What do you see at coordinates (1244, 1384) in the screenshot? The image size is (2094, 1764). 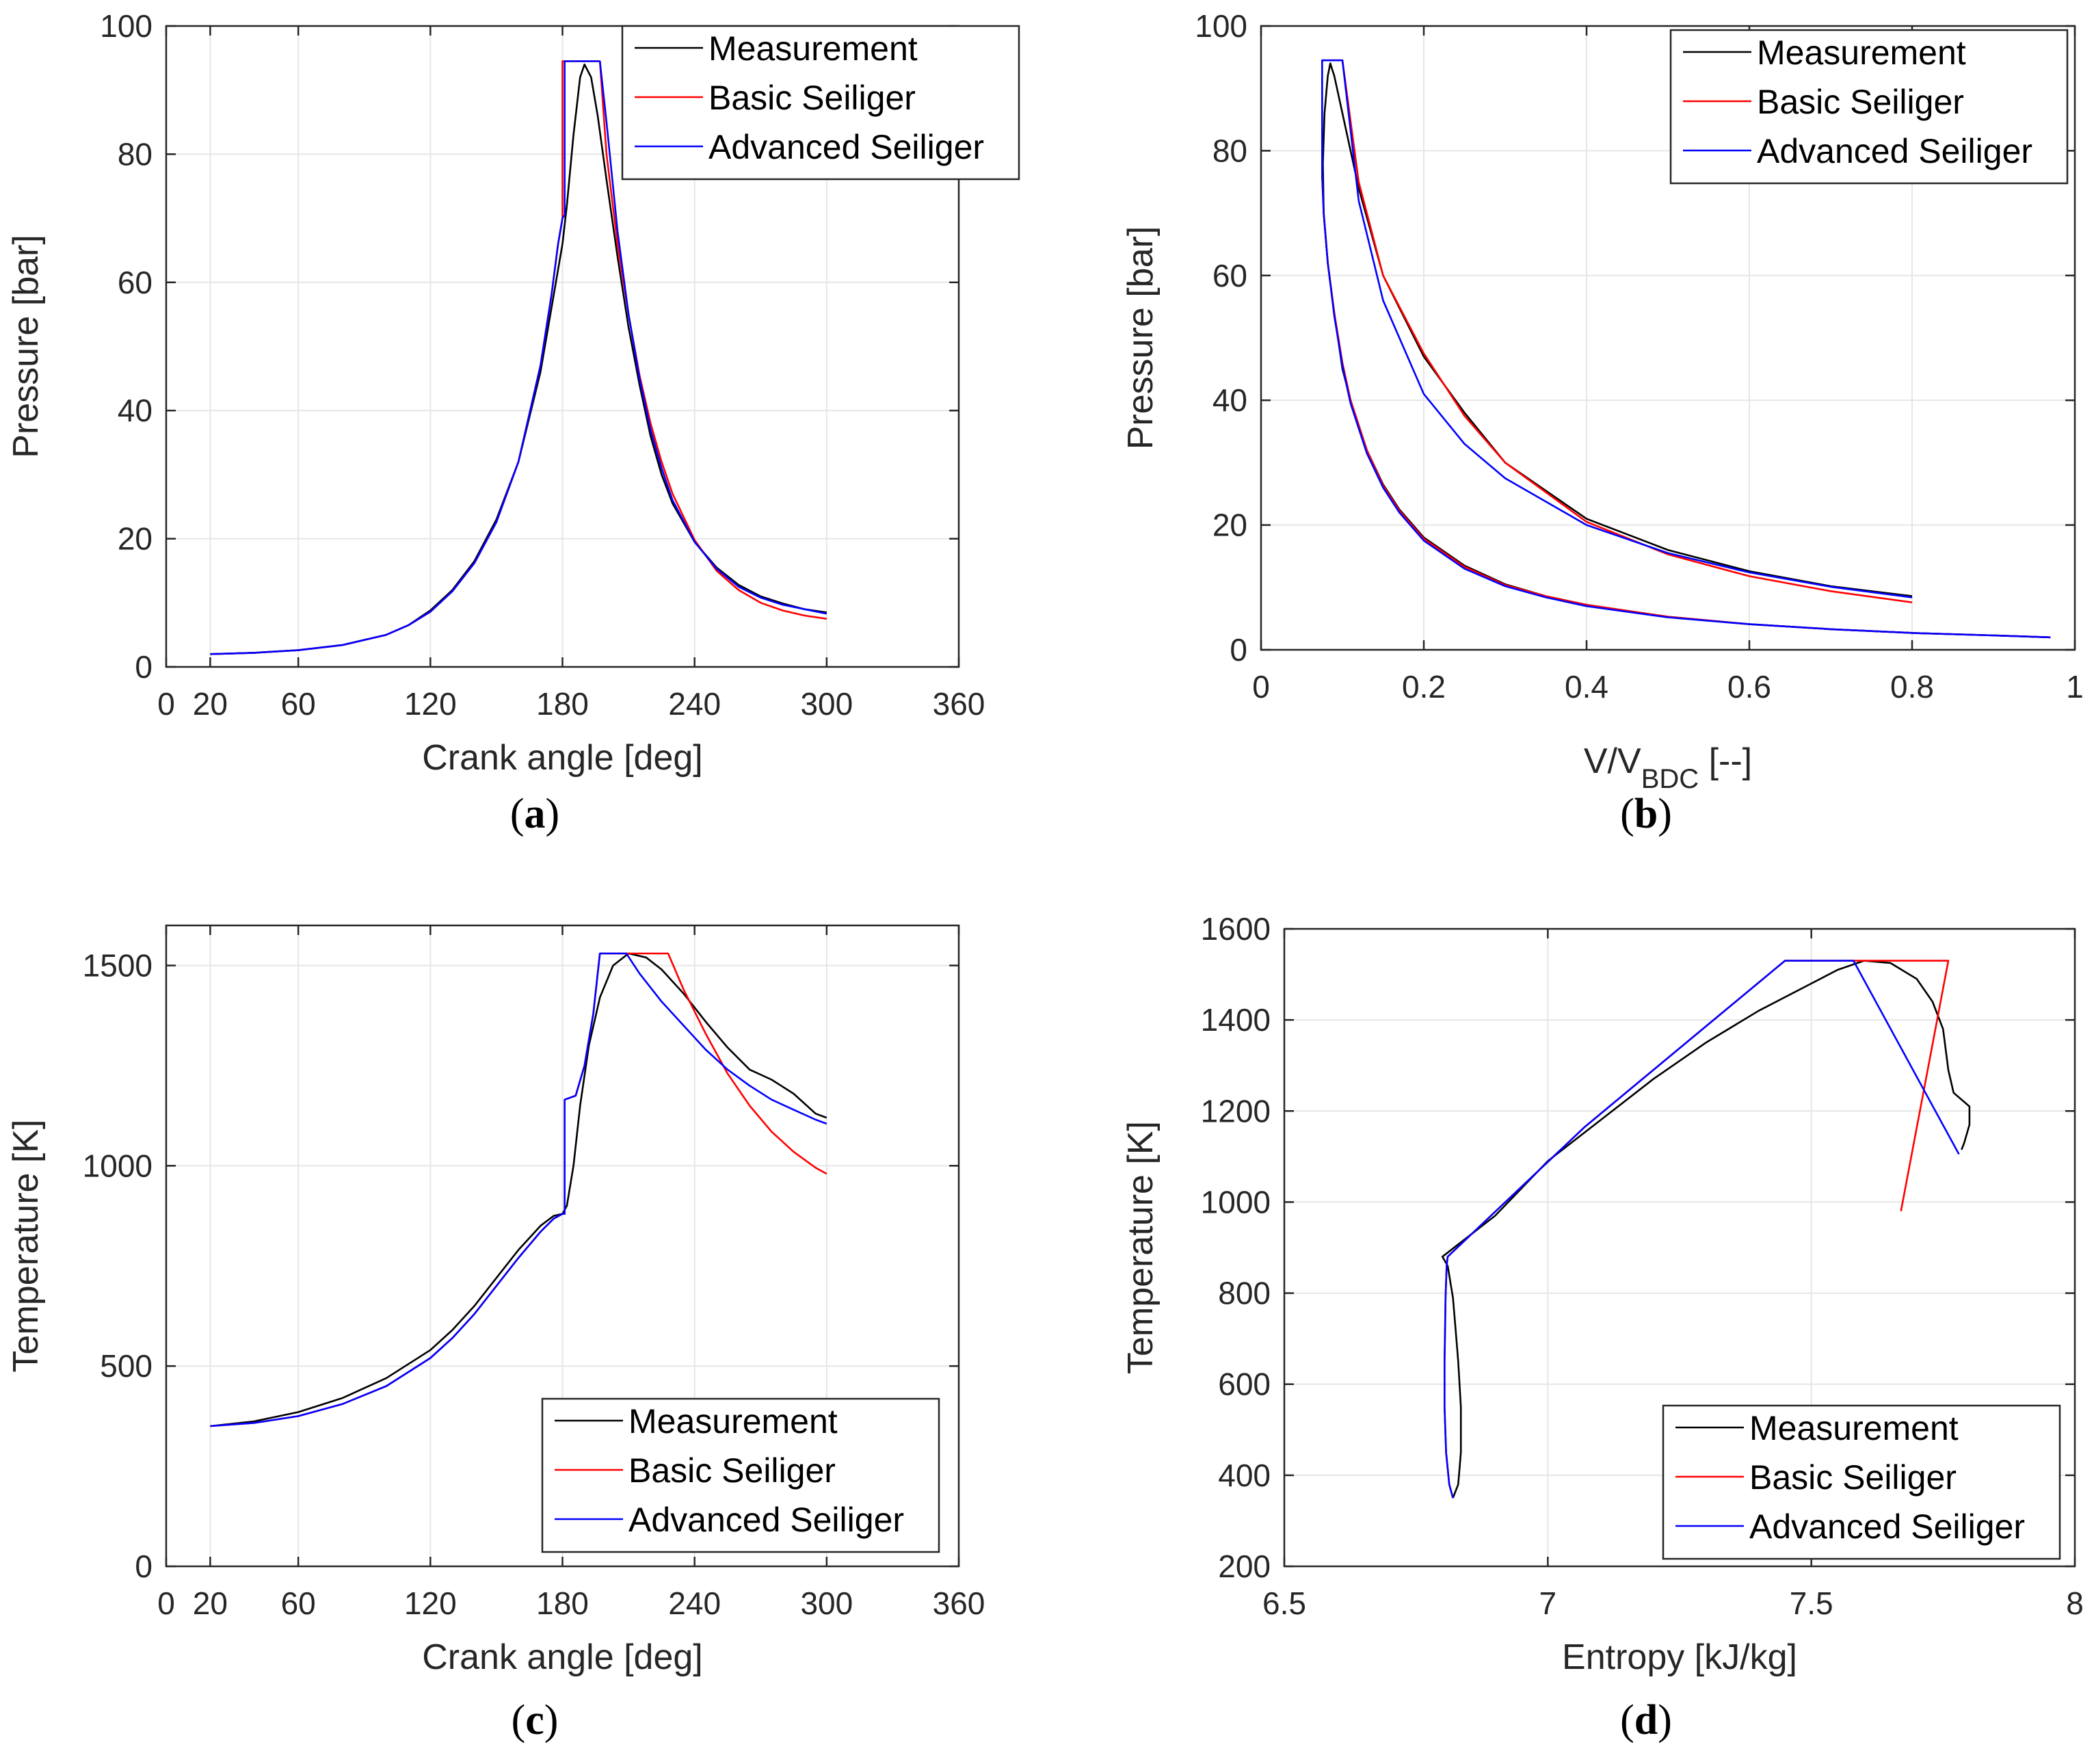 I see `y-tick-label: 600` at bounding box center [1244, 1384].